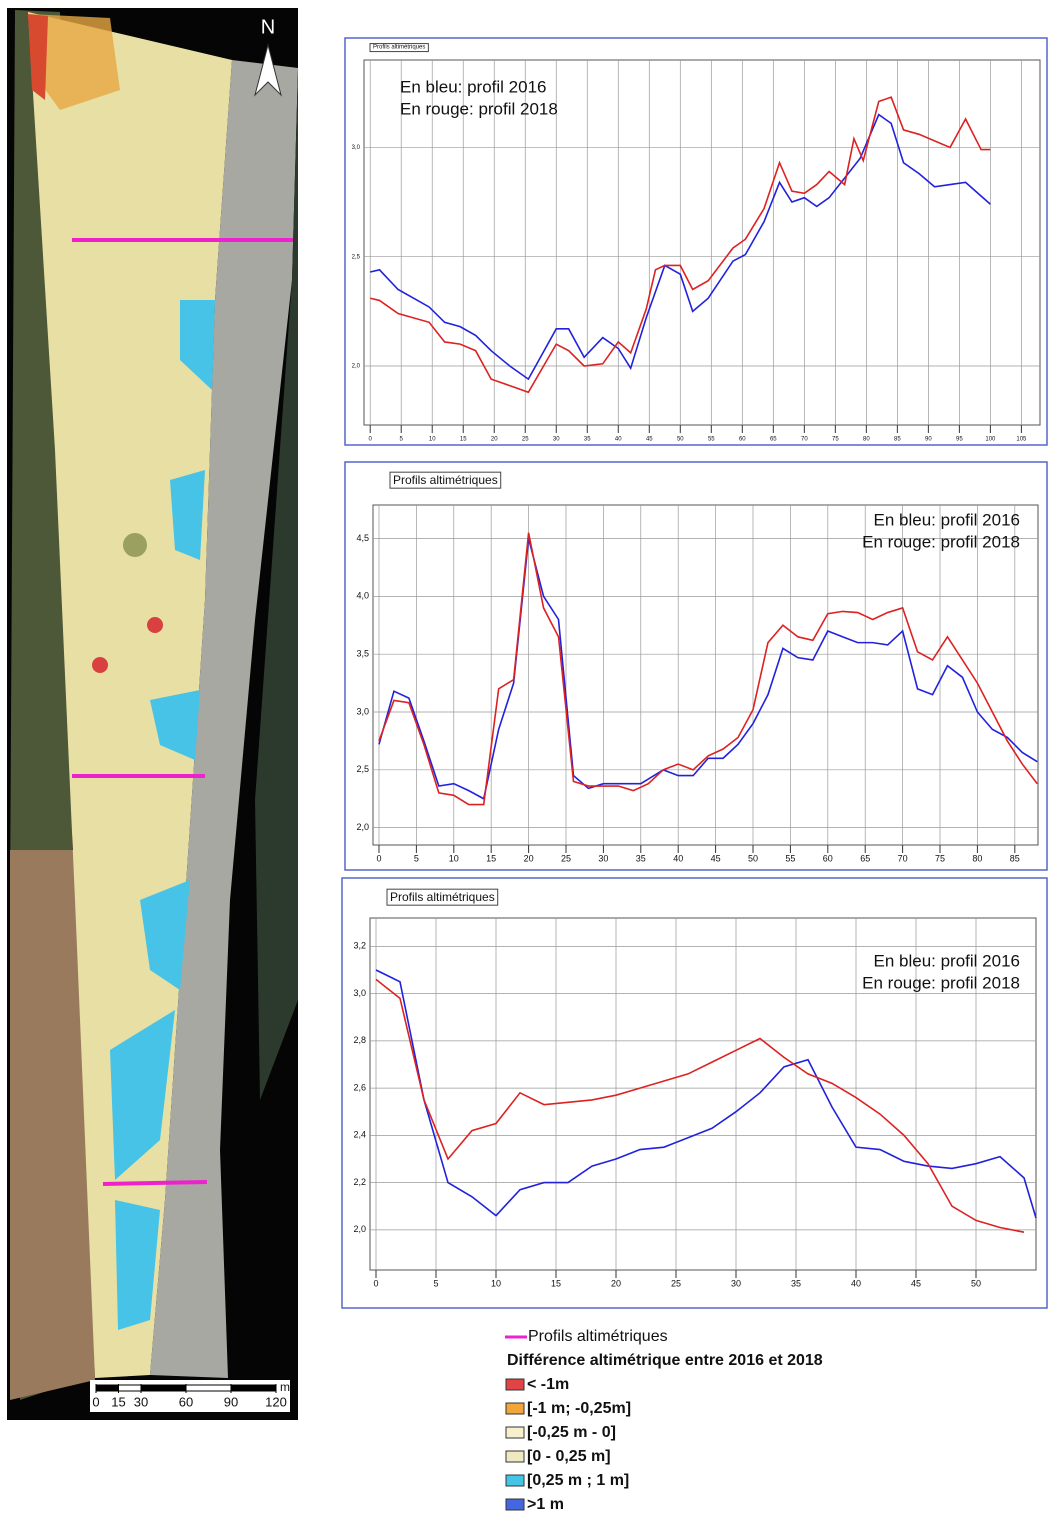 The width and height of the screenshot is (1048, 1515). Describe the element at coordinates (186, 1401) in the screenshot. I see `scale-label: 60` at that location.